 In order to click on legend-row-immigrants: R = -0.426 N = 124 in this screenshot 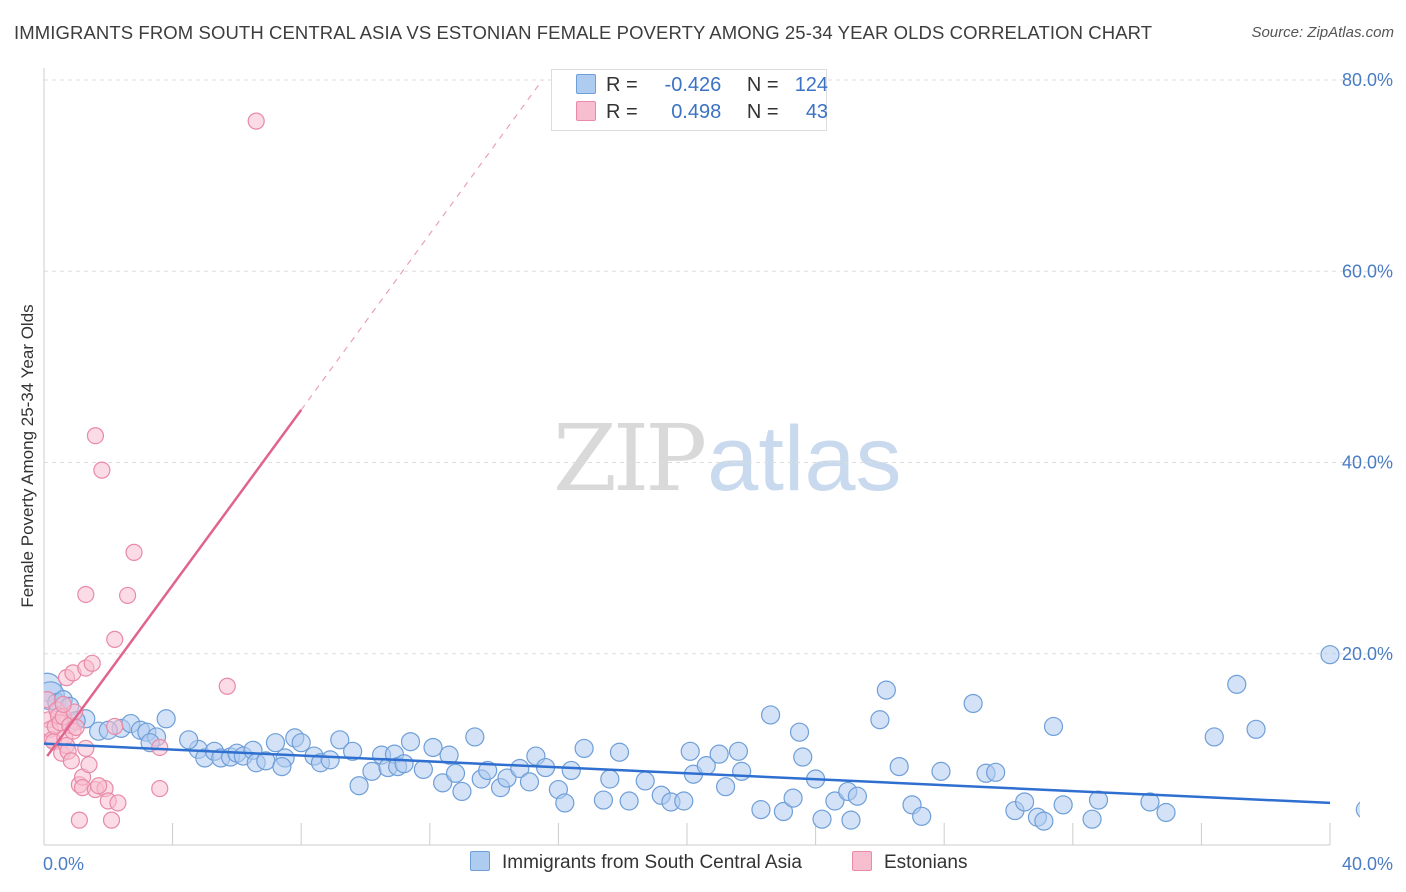, I will do `click(702, 87)`.